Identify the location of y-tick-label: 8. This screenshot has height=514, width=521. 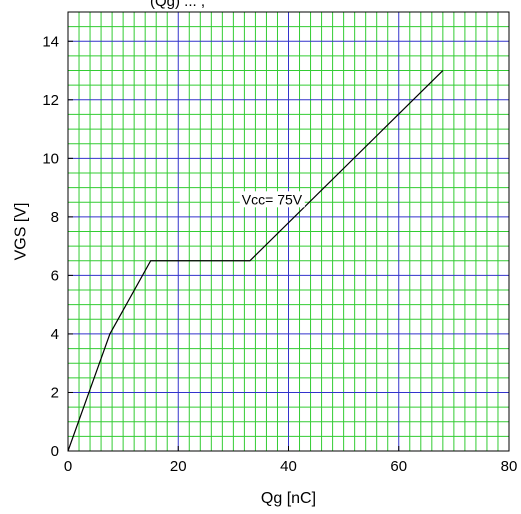
(55, 217).